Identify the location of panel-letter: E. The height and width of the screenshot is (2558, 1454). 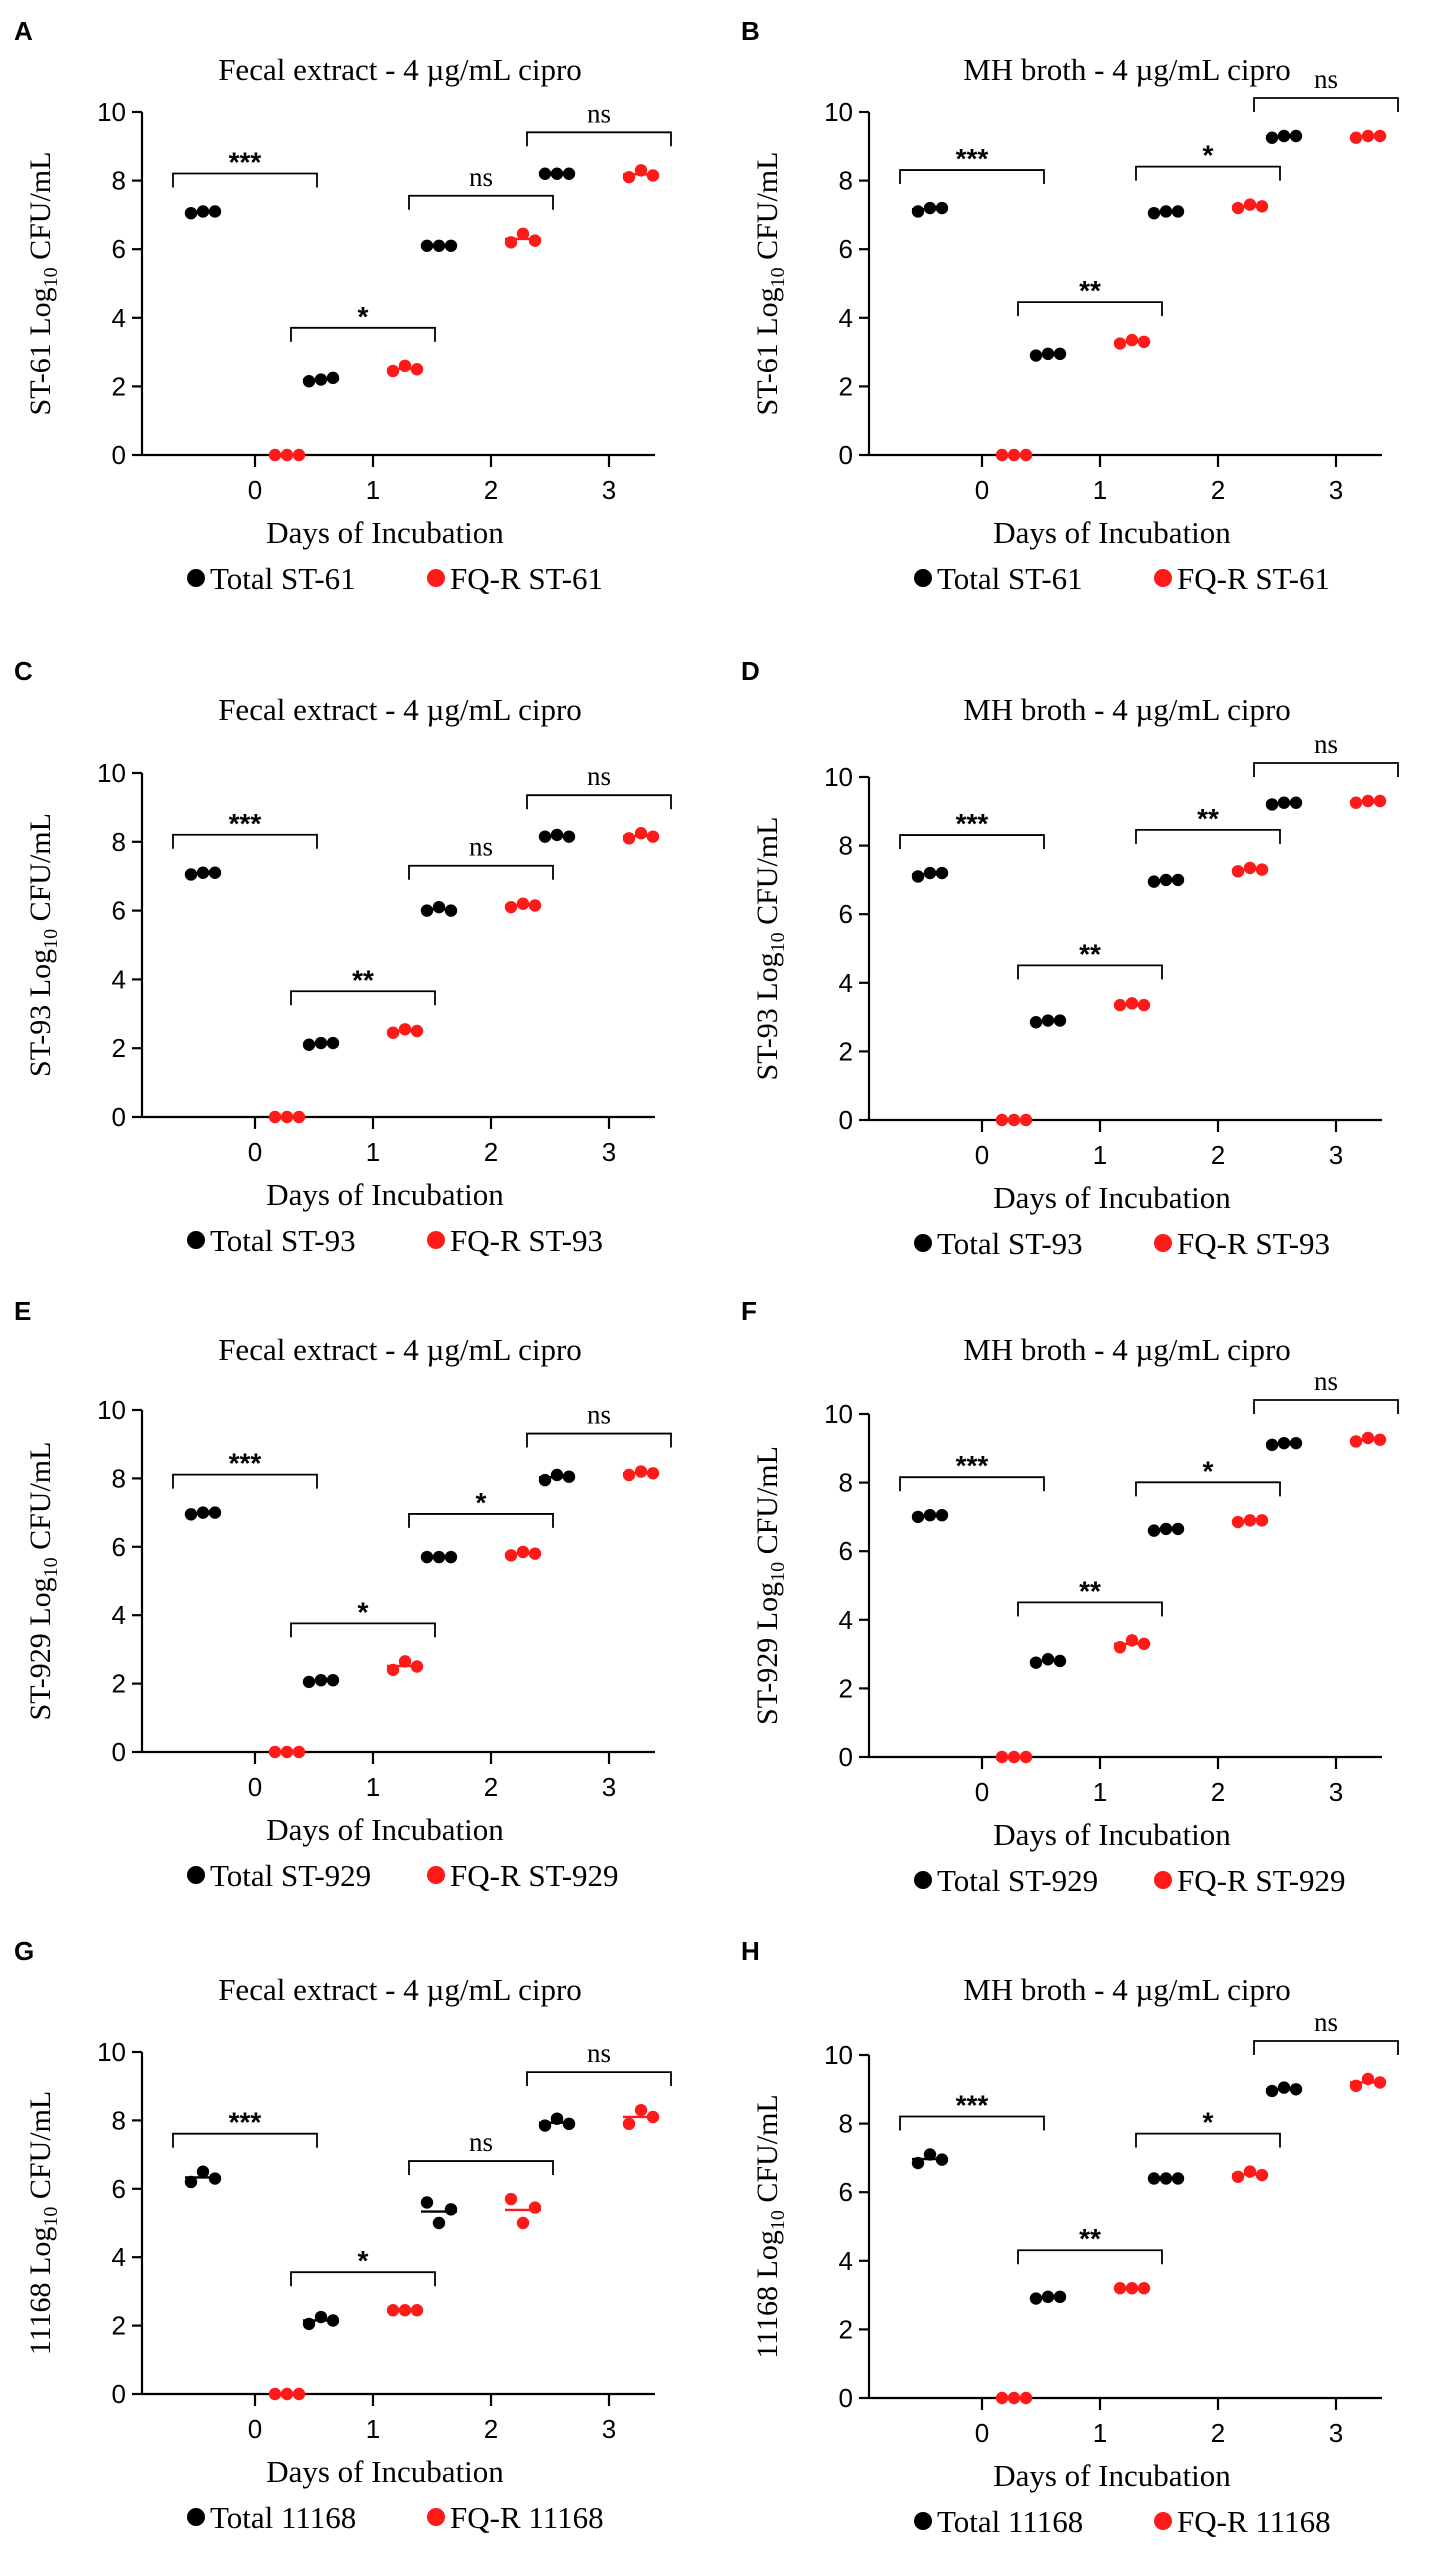
(22, 1311).